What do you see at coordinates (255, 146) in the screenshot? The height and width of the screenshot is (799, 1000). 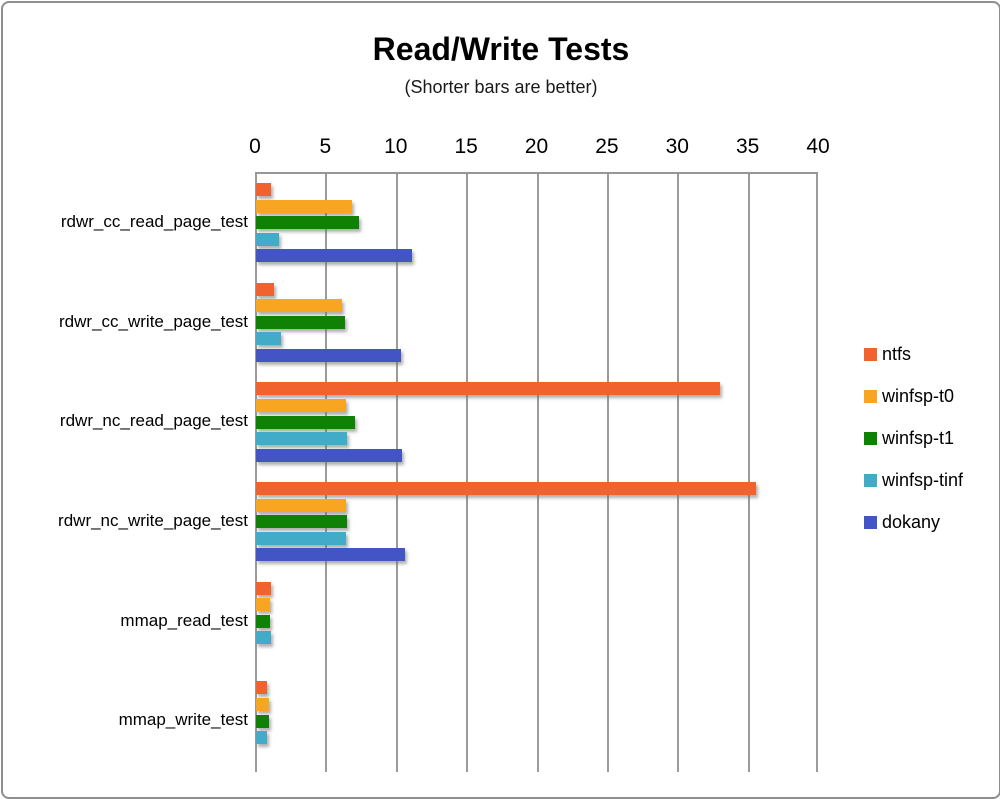 I see `value-axis-tick-0: 0` at bounding box center [255, 146].